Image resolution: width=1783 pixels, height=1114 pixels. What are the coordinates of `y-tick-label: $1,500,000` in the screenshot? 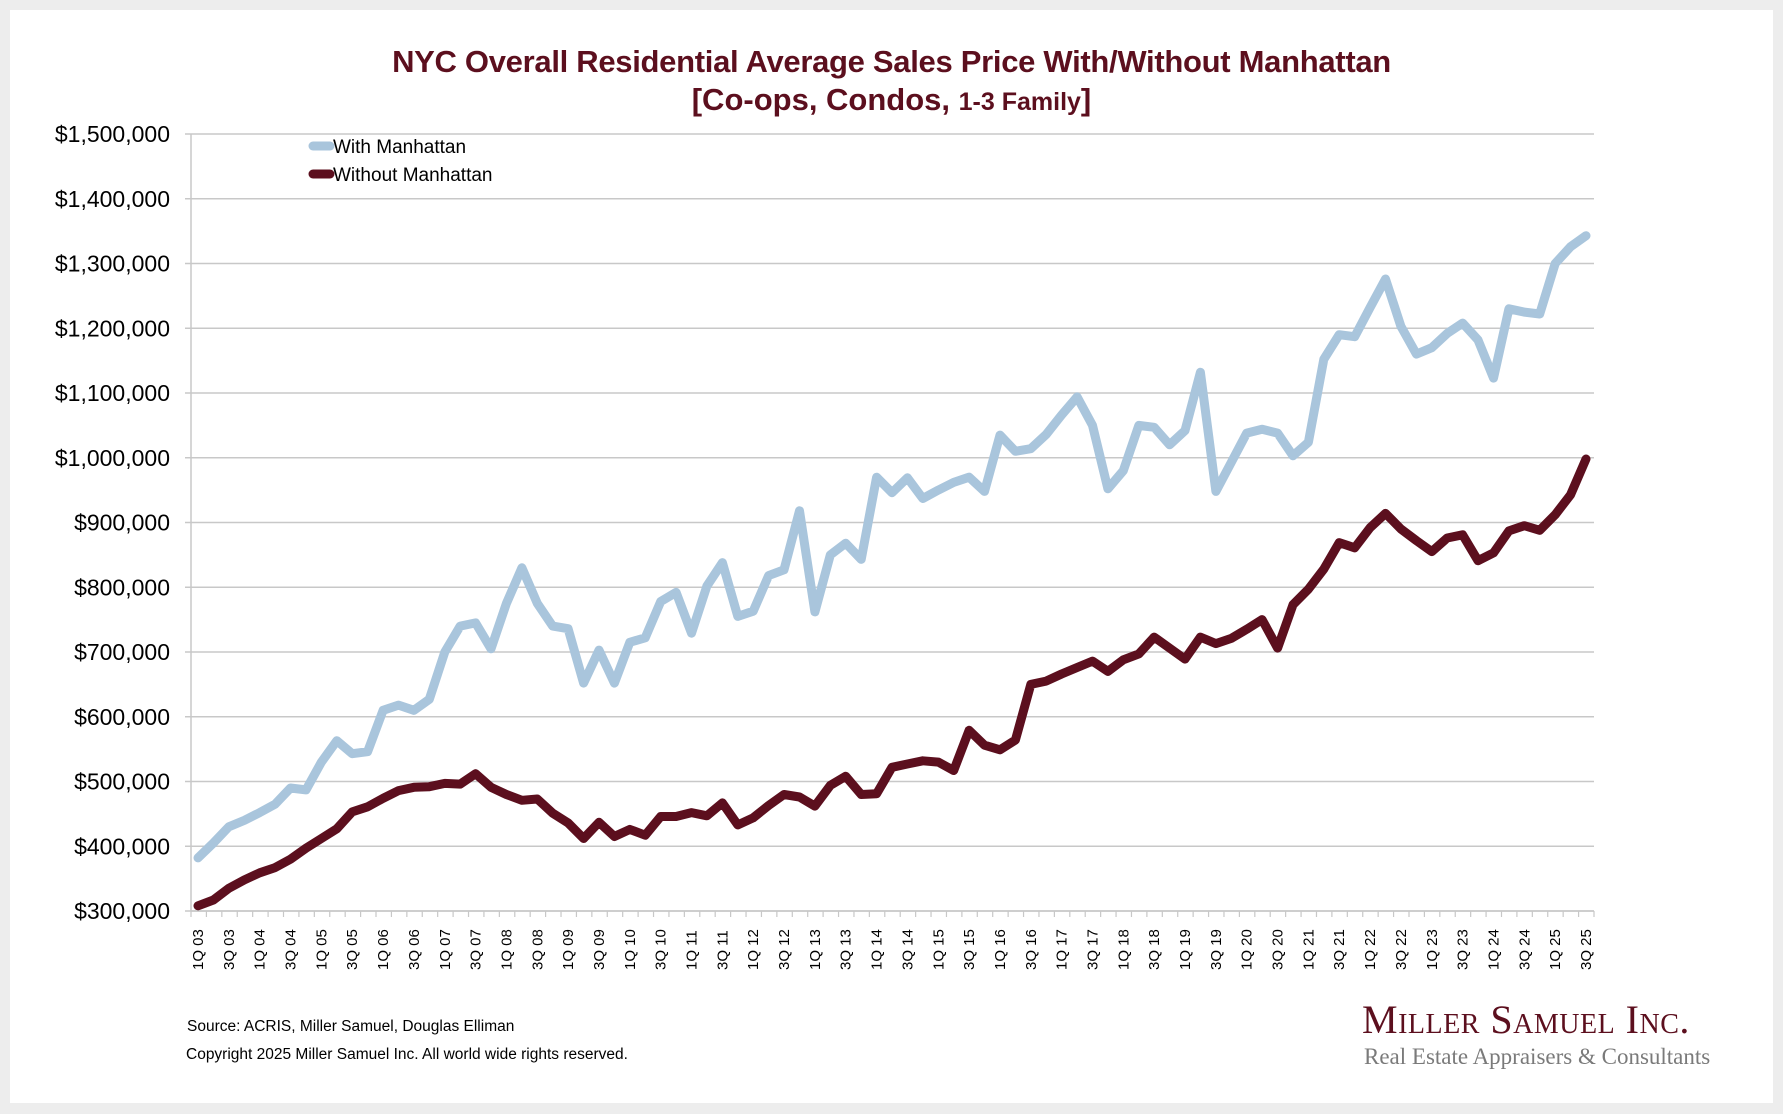 It's located at (112, 134).